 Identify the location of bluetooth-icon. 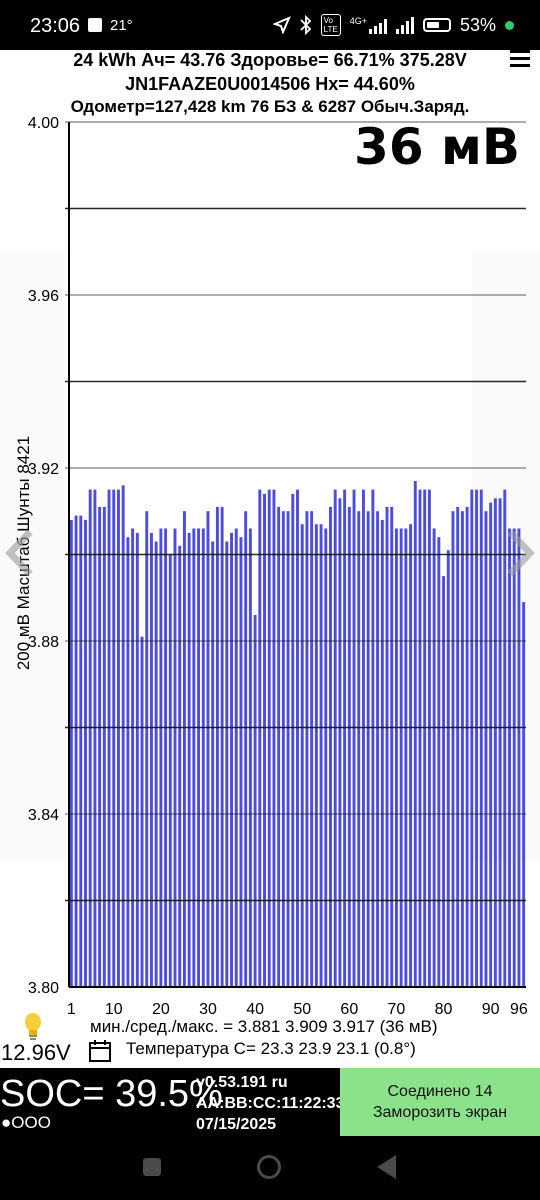
(305, 25).